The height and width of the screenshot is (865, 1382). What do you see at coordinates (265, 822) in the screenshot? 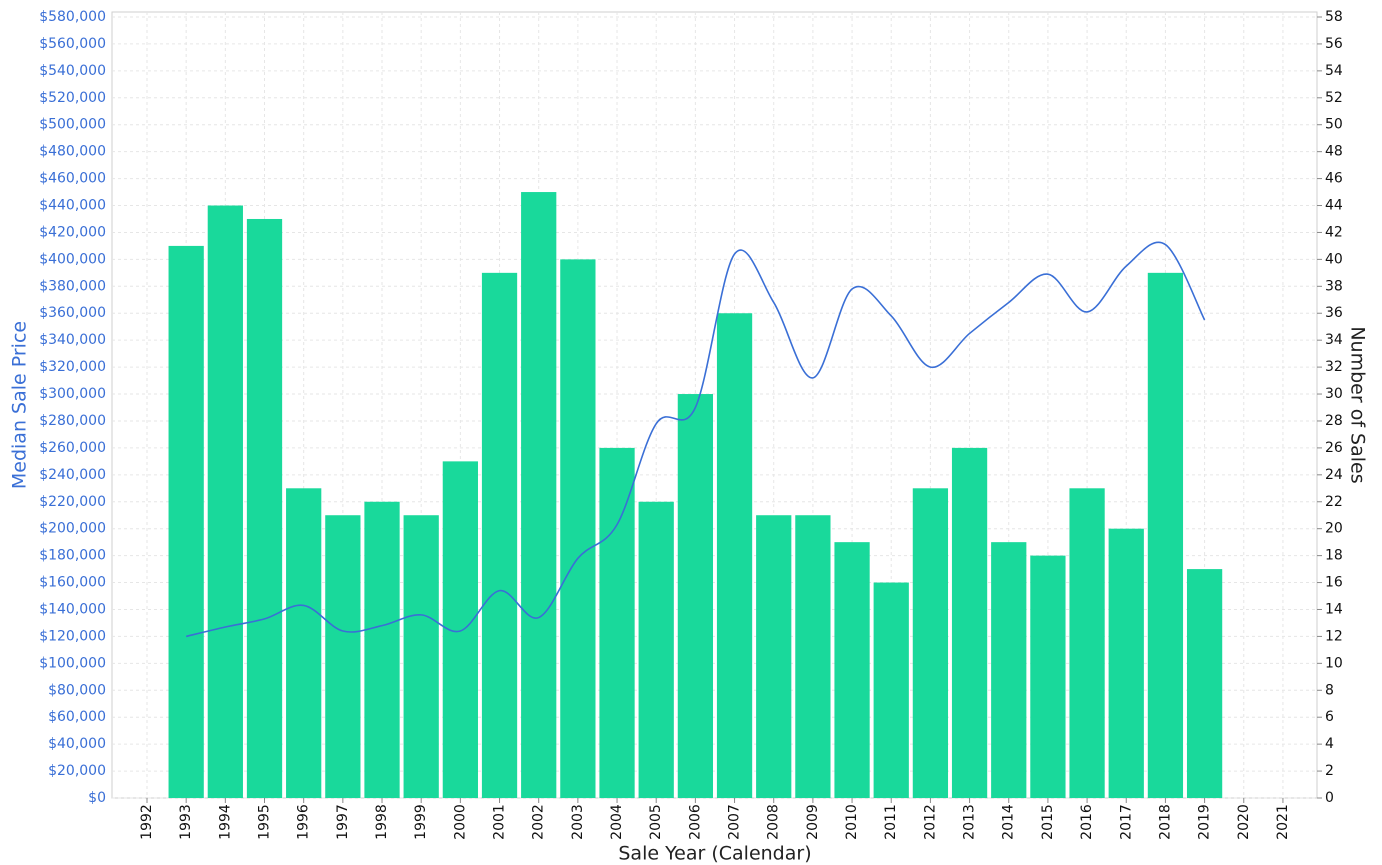
I see `x-tick-label: 1995` at bounding box center [265, 822].